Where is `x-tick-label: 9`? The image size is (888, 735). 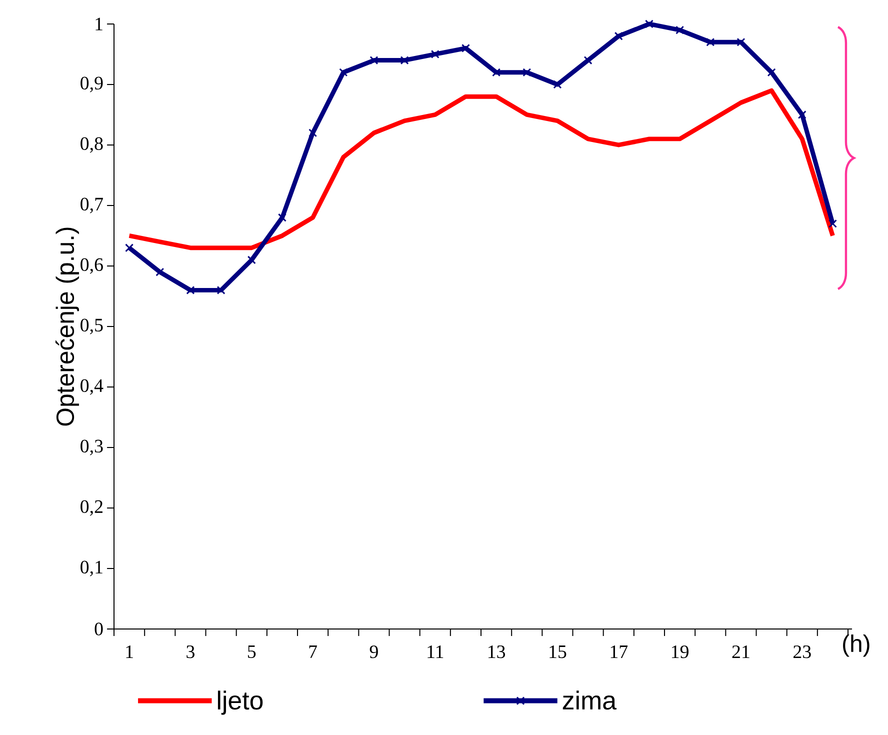
x-tick-label: 9 is located at coordinates (374, 651).